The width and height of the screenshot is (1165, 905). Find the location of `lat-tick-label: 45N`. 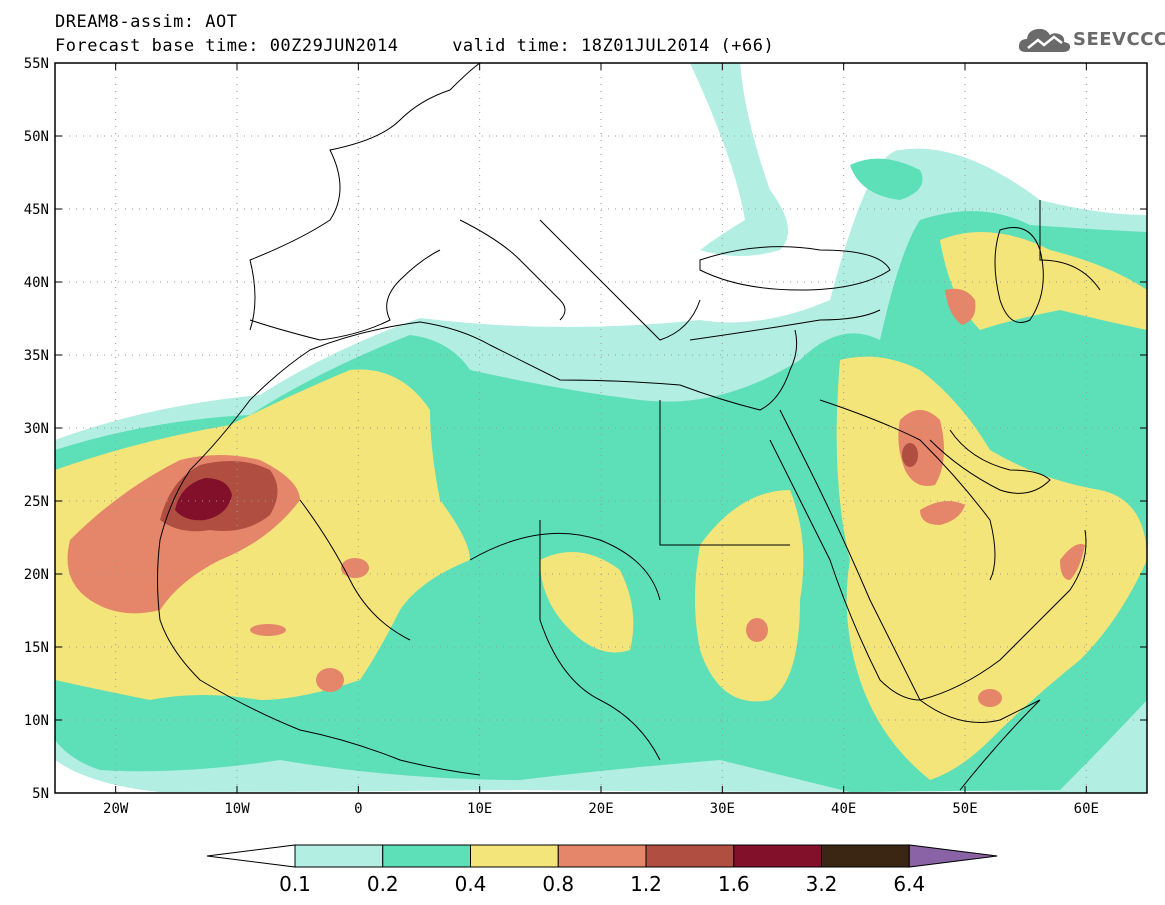

lat-tick-label: 45N is located at coordinates (36, 210).